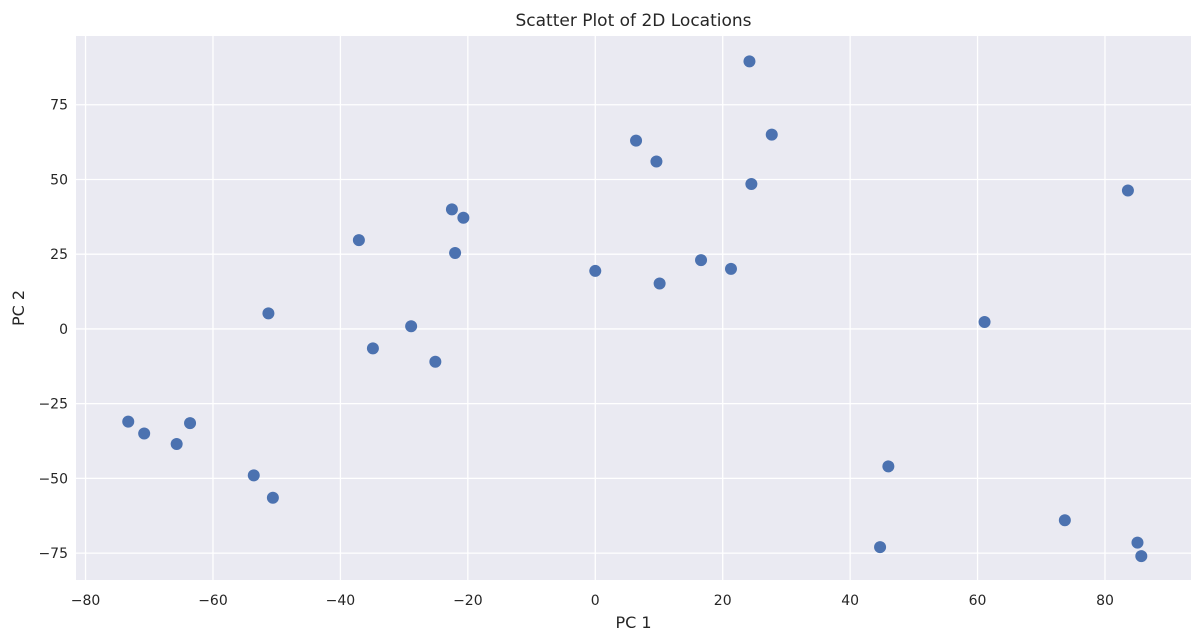  I want to click on y-tick-label: 0, so click(63, 330).